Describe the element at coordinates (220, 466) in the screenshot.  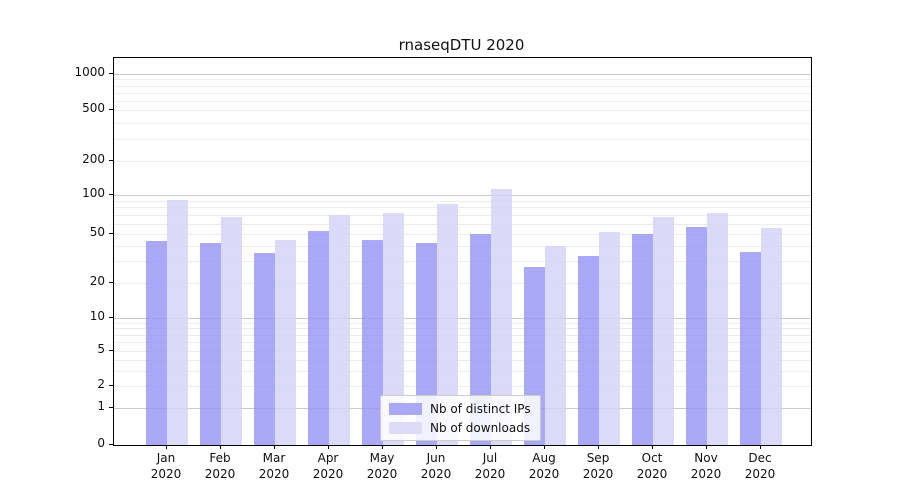
I see `x-tick-label: Feb 2020` at that location.